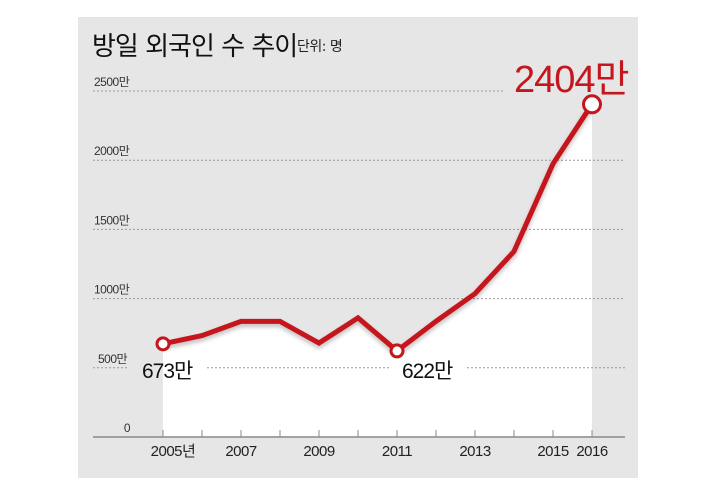  I want to click on y-tick-label: 2000만, so click(112, 151).